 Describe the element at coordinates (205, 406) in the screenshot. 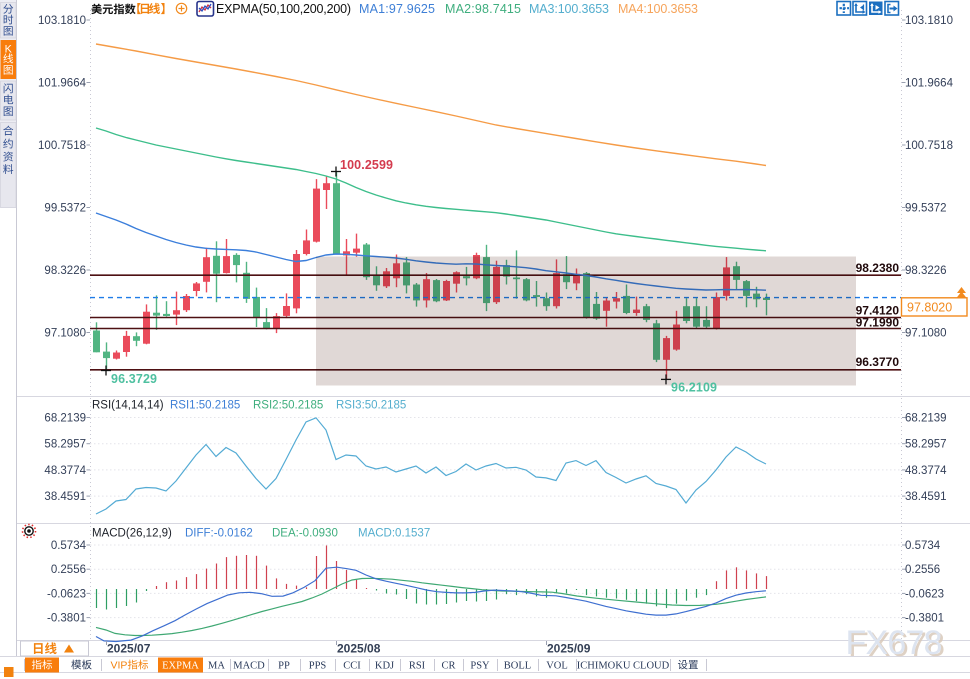

I see `svg-text: RSI1:50.2185` at that location.